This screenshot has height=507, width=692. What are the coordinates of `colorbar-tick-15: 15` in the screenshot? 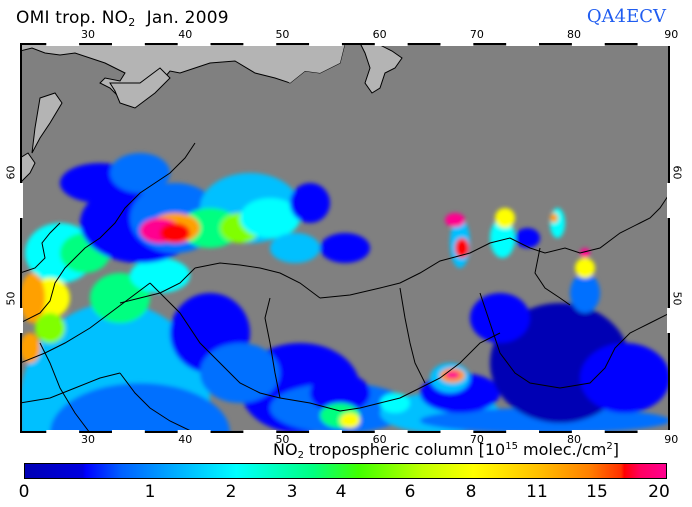 It's located at (597, 492).